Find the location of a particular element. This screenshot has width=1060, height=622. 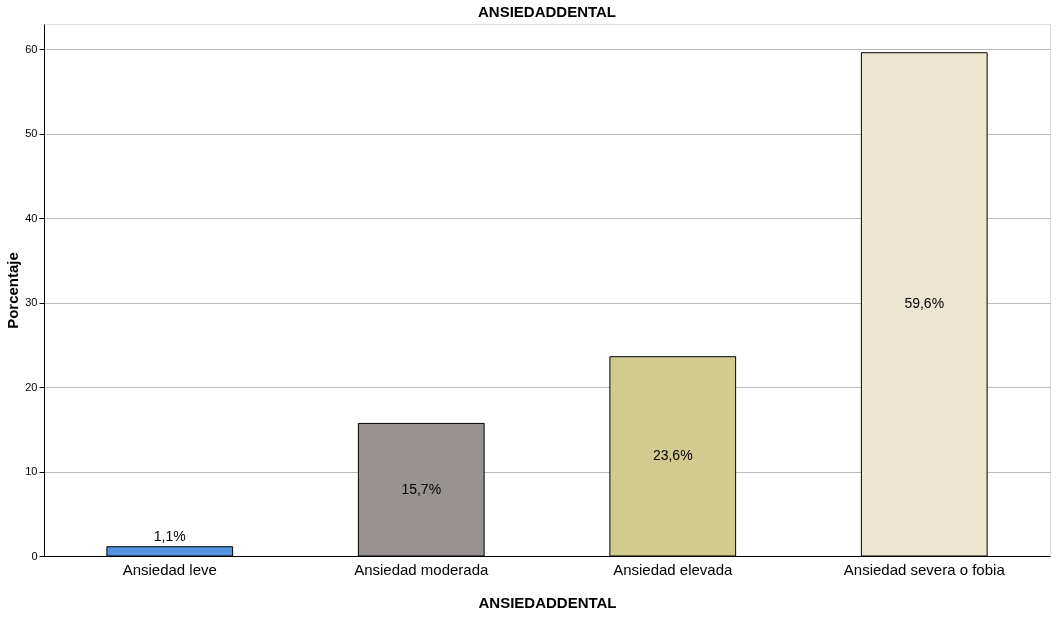

x-axis-title: ANSIEDADDENTAL is located at coordinates (547, 602).